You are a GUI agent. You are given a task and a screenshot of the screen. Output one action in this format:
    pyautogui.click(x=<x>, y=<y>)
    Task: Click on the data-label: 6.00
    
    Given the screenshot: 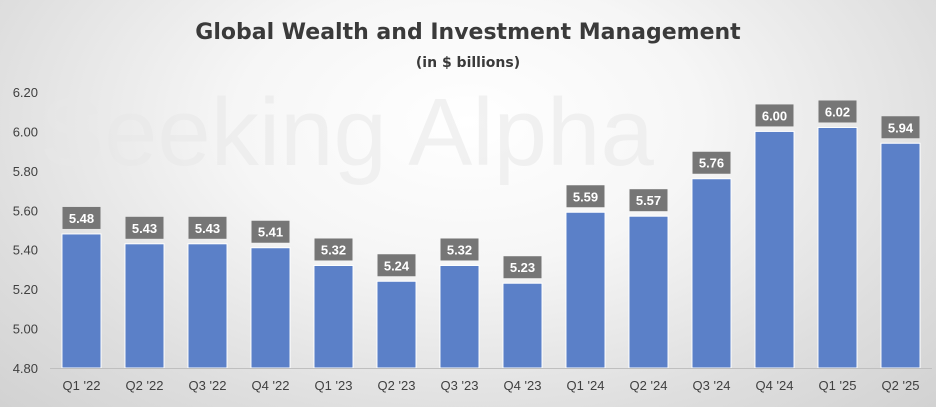 What is the action you would take?
    pyautogui.click(x=774, y=115)
    